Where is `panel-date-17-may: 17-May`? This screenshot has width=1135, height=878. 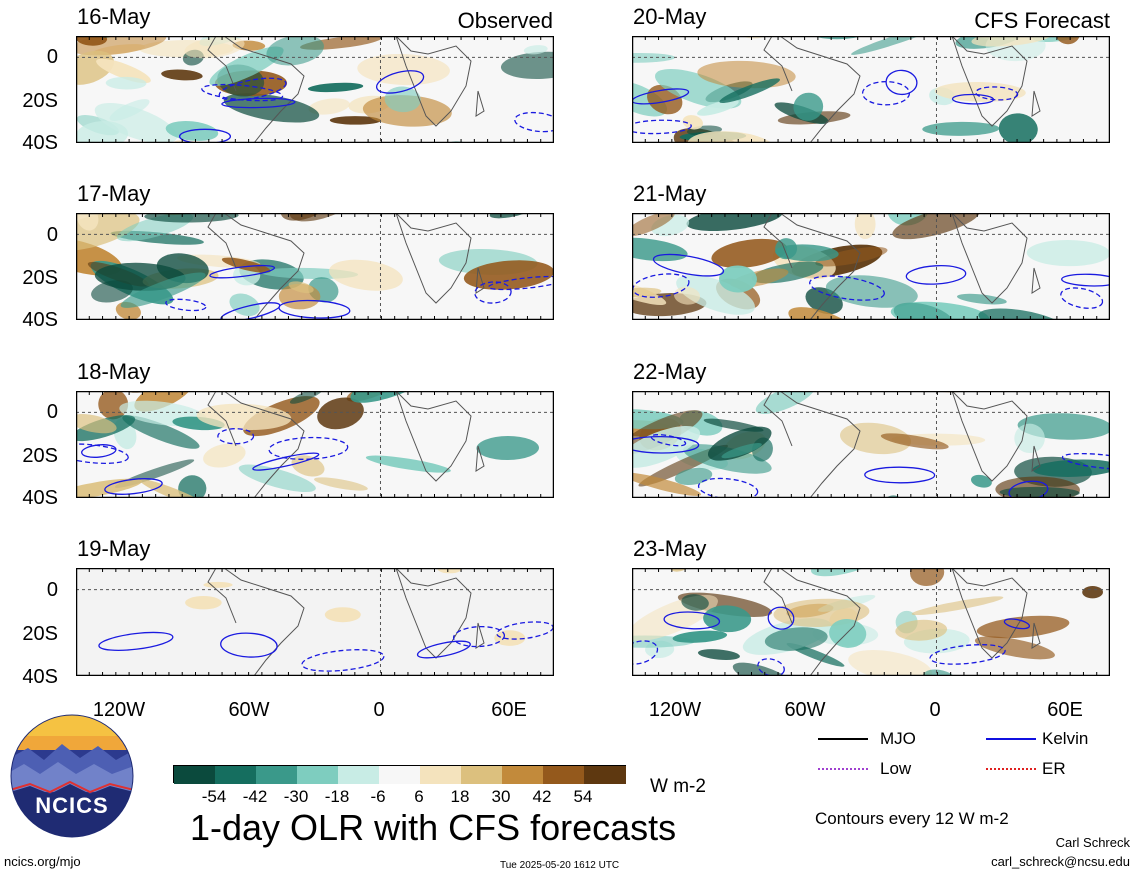 panel-date-17-may: 17-May is located at coordinates (114, 193).